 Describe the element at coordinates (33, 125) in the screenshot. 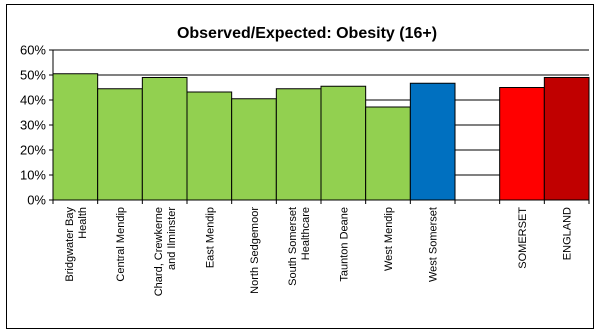

I see `y-tick-label: 30%` at that location.